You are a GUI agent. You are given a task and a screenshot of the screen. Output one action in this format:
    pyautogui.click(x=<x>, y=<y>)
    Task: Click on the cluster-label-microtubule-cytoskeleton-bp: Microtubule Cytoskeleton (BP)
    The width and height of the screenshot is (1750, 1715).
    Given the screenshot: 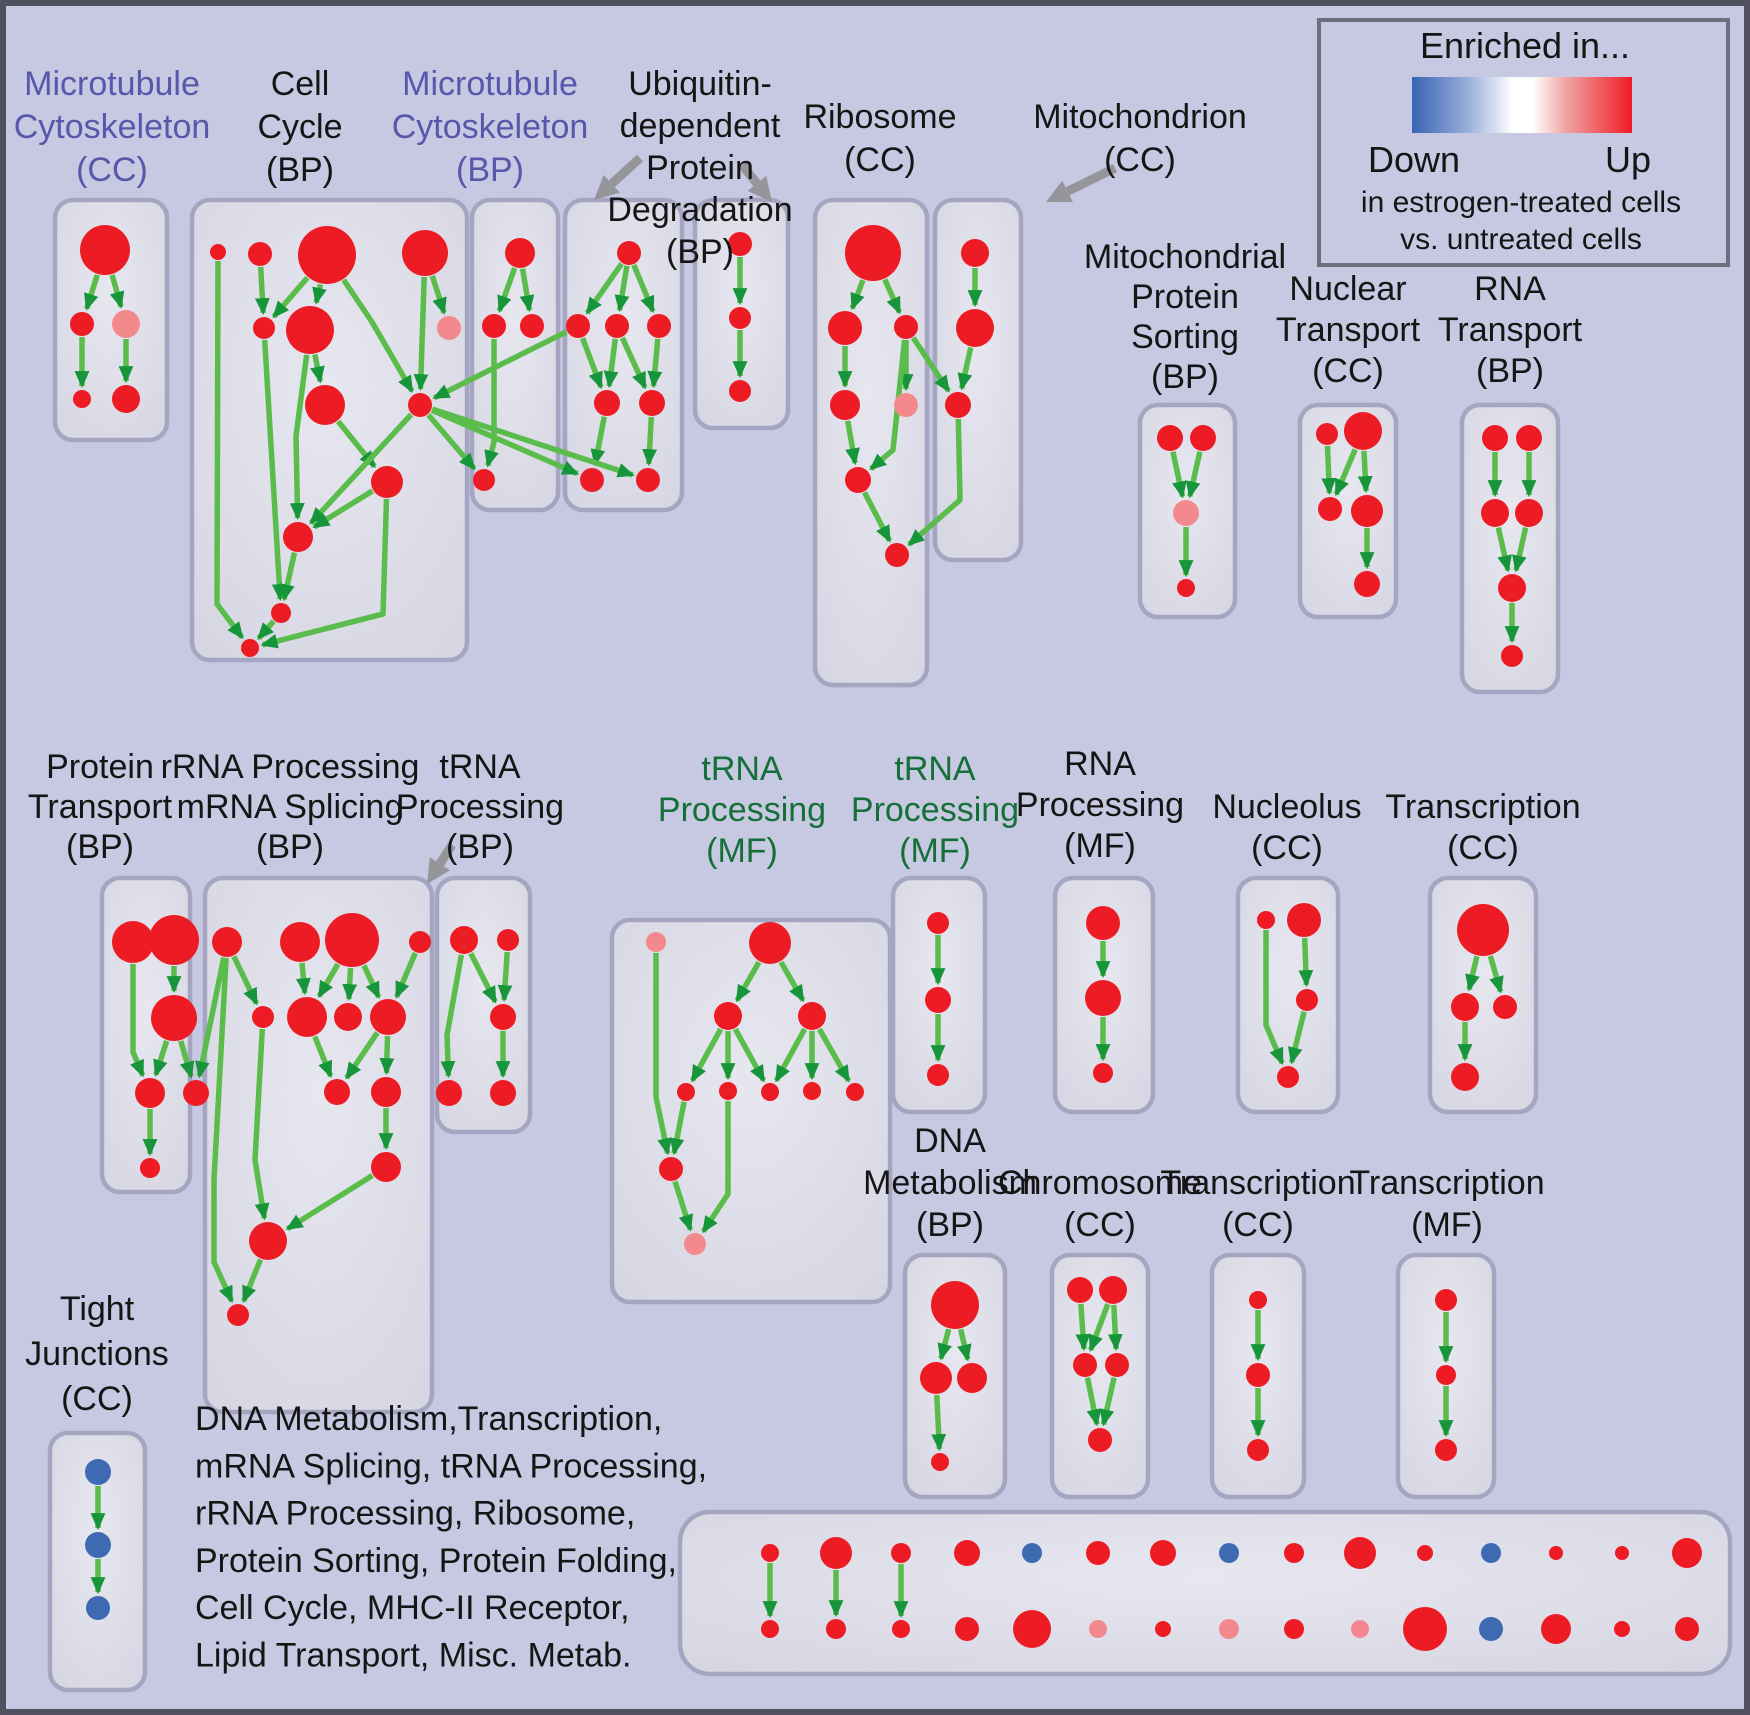 What is the action you would take?
    pyautogui.click(x=490, y=127)
    